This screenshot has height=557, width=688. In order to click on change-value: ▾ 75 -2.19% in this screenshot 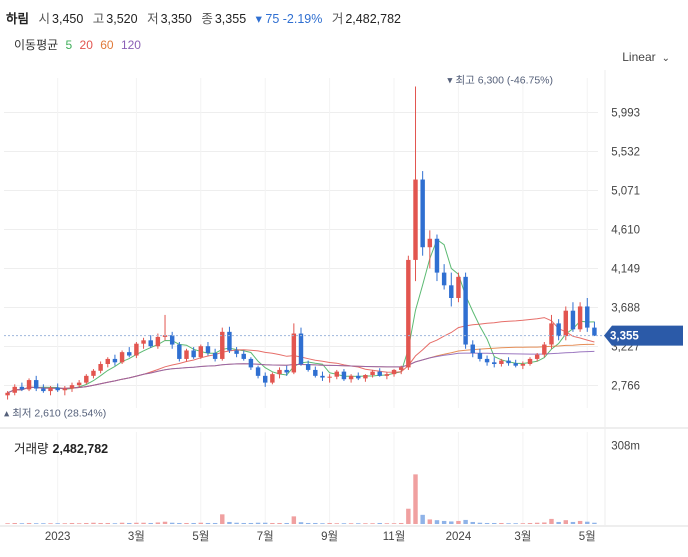, I will do `click(289, 19)`.